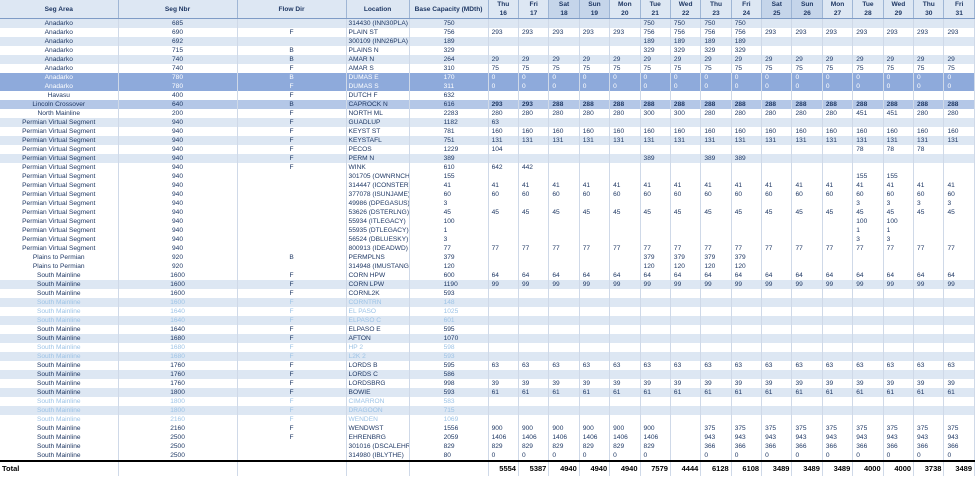 Image resolution: width=975 pixels, height=484 pixels. Describe the element at coordinates (655, 41) in the screenshot. I see `cell-day-value: 189` at that location.